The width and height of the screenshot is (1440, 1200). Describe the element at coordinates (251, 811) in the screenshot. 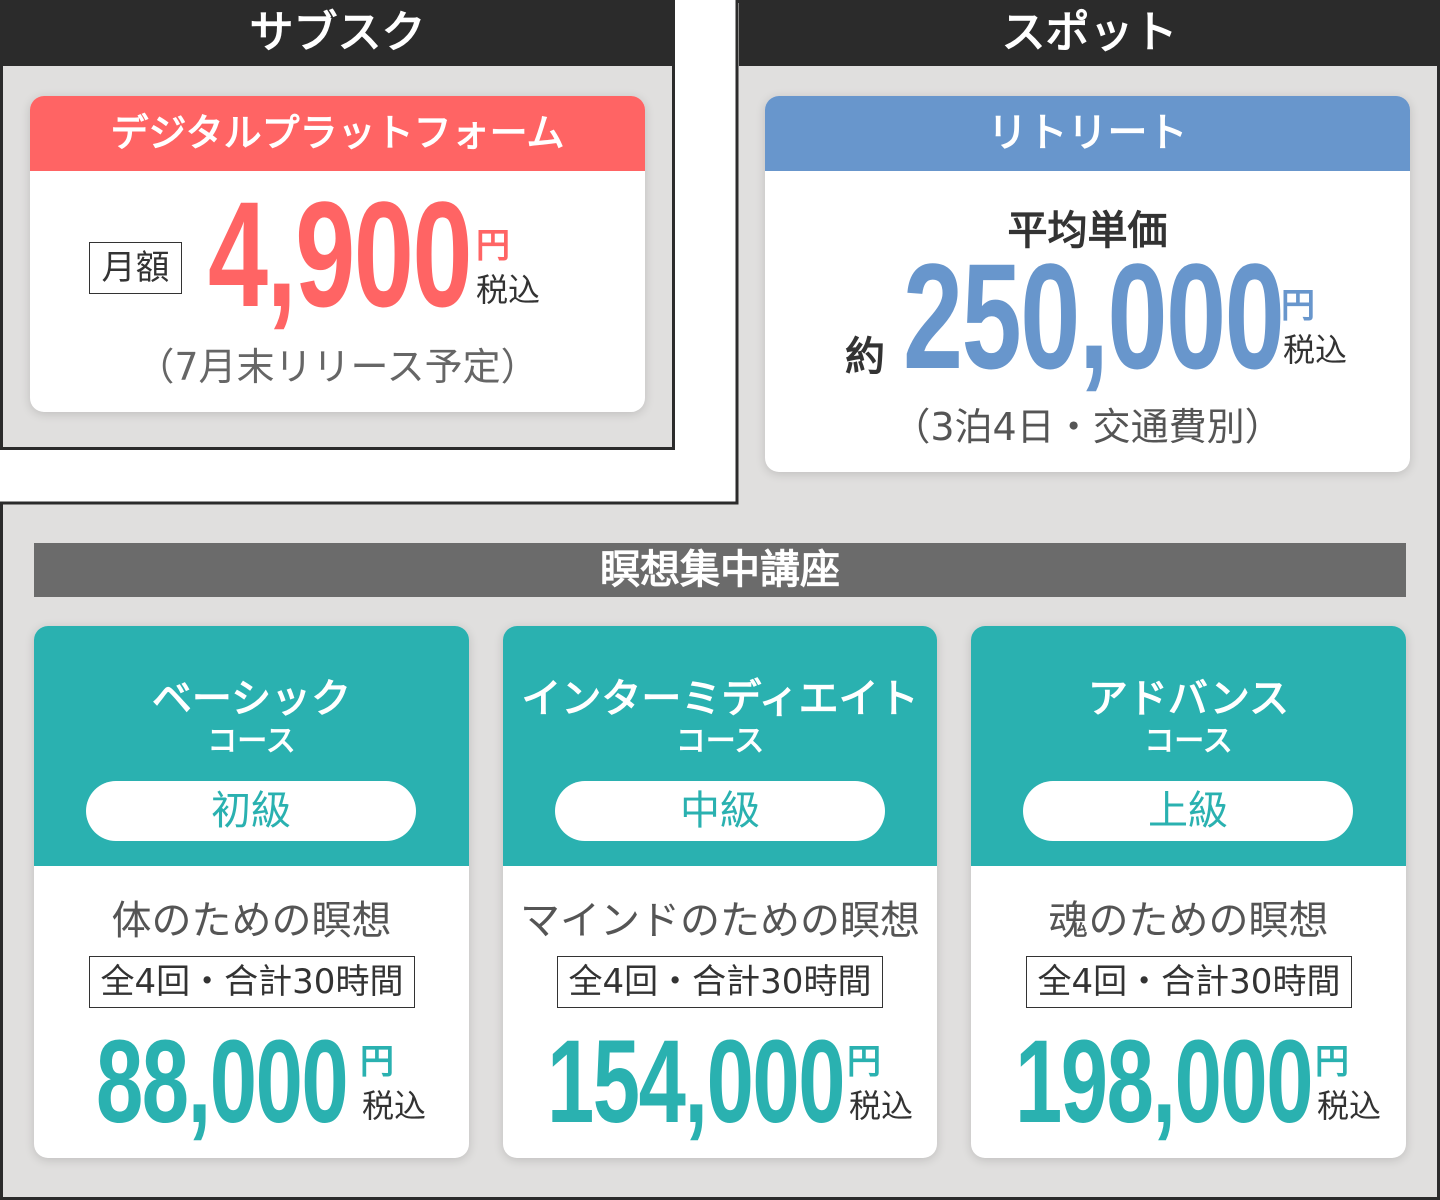

I see `level-badge: 初級` at that location.